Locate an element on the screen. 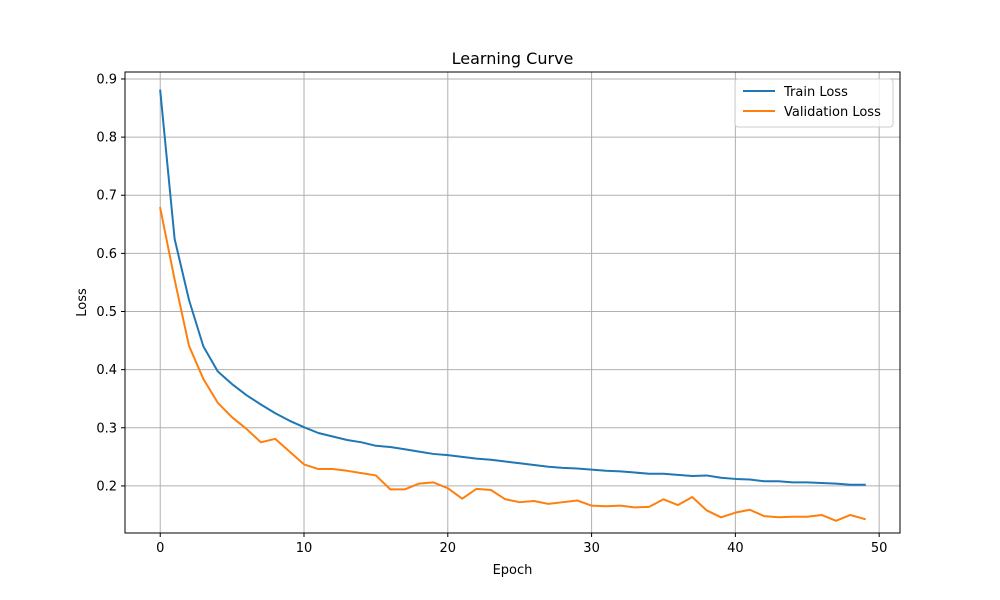 Image resolution: width=1000 pixels, height=600 pixels. legend-label-train-loss: Train Loss is located at coordinates (815, 92).